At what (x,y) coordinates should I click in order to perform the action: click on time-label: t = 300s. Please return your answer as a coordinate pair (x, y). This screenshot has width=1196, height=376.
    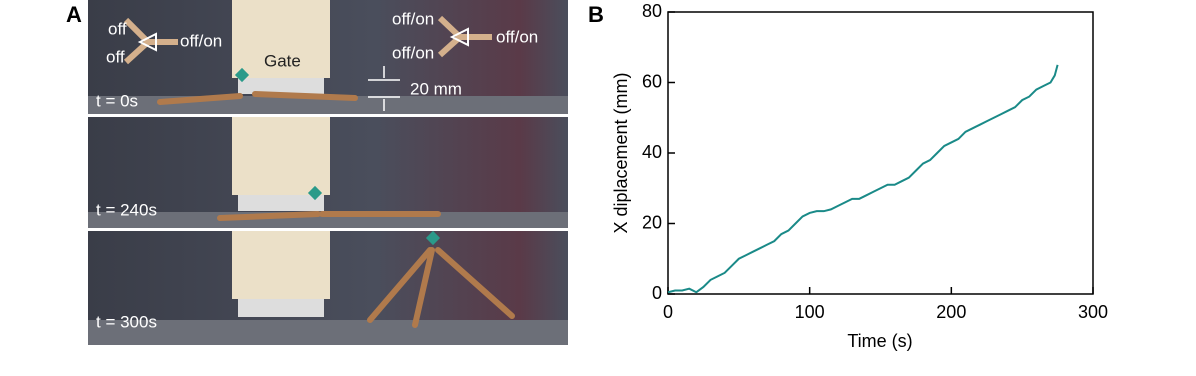
    Looking at the image, I should click on (126, 321).